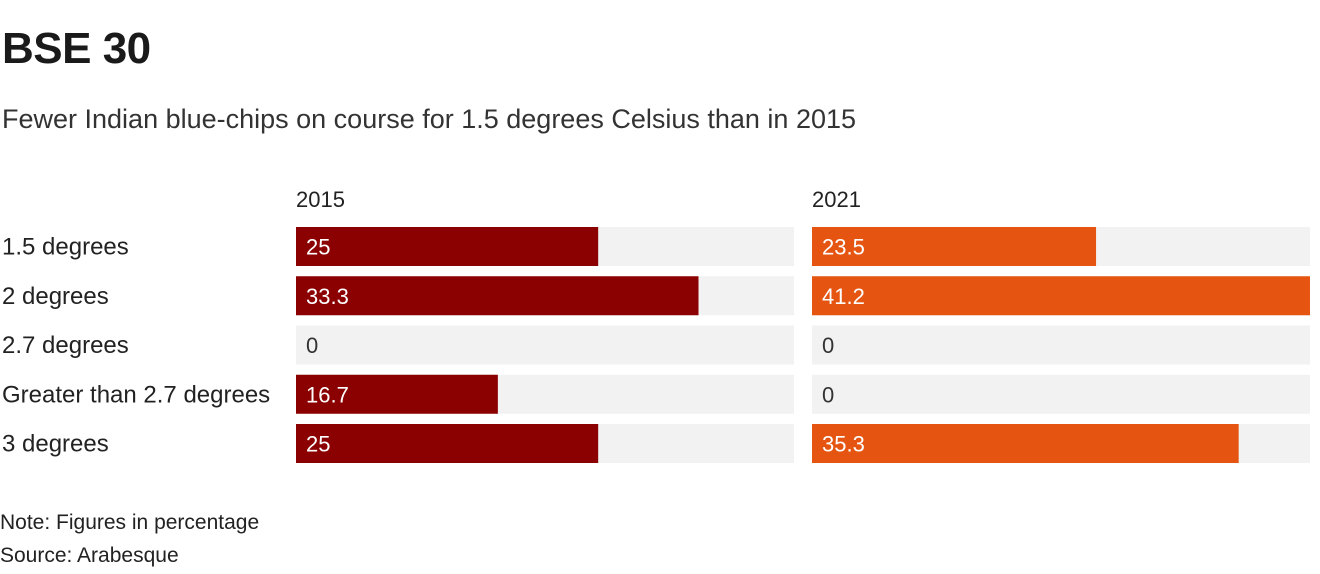 The width and height of the screenshot is (1320, 574). Describe the element at coordinates (836, 199) in the screenshot. I see `panel-header-2021: 2021` at that location.